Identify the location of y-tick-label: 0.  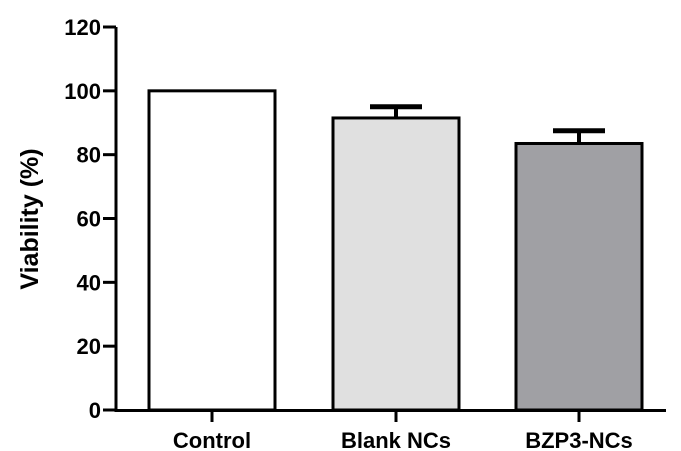
(95, 410).